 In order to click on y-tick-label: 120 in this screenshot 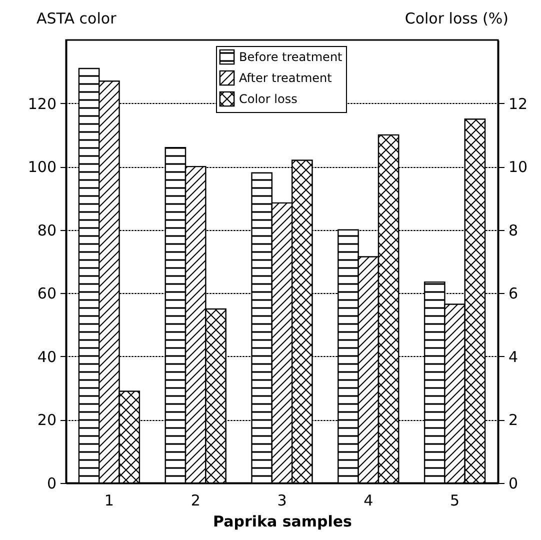, I will do `click(42, 103)`.